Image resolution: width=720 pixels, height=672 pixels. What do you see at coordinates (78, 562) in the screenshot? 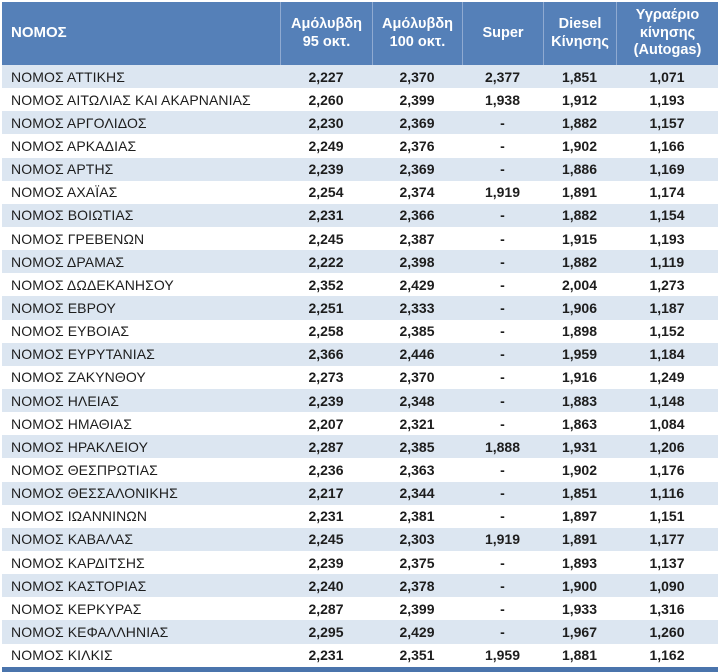
I see `prefecture-name-cell: ΝΟΜΟΣ ΚΑΡΔΙΤΣΗΣ` at bounding box center [78, 562].